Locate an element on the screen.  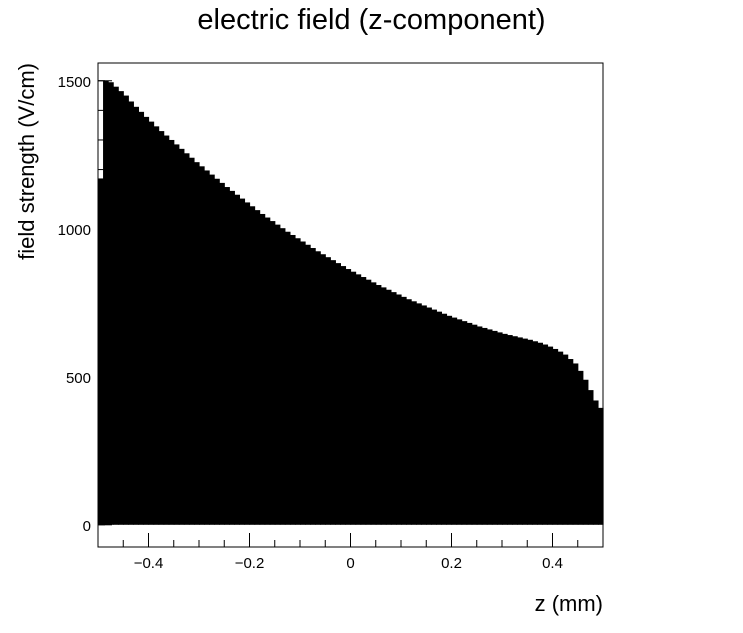
x-tick-label: 0 is located at coordinates (350, 563).